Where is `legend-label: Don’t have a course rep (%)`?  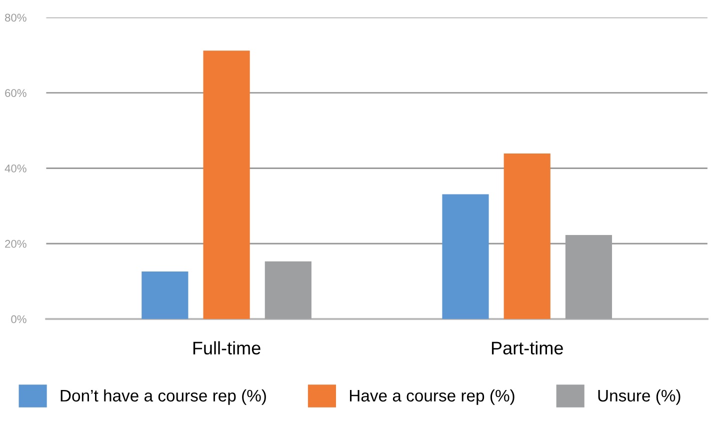 legend-label: Don’t have a course rep (%) is located at coordinates (163, 397).